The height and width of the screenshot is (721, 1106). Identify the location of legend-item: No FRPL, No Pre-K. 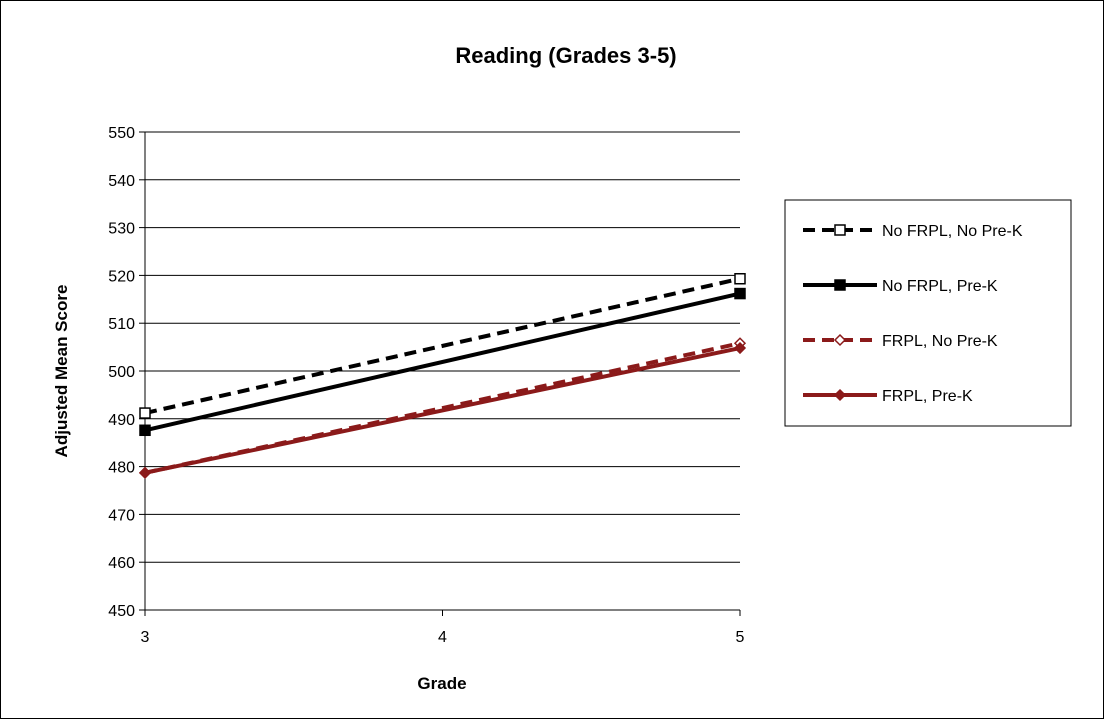
(913, 231).